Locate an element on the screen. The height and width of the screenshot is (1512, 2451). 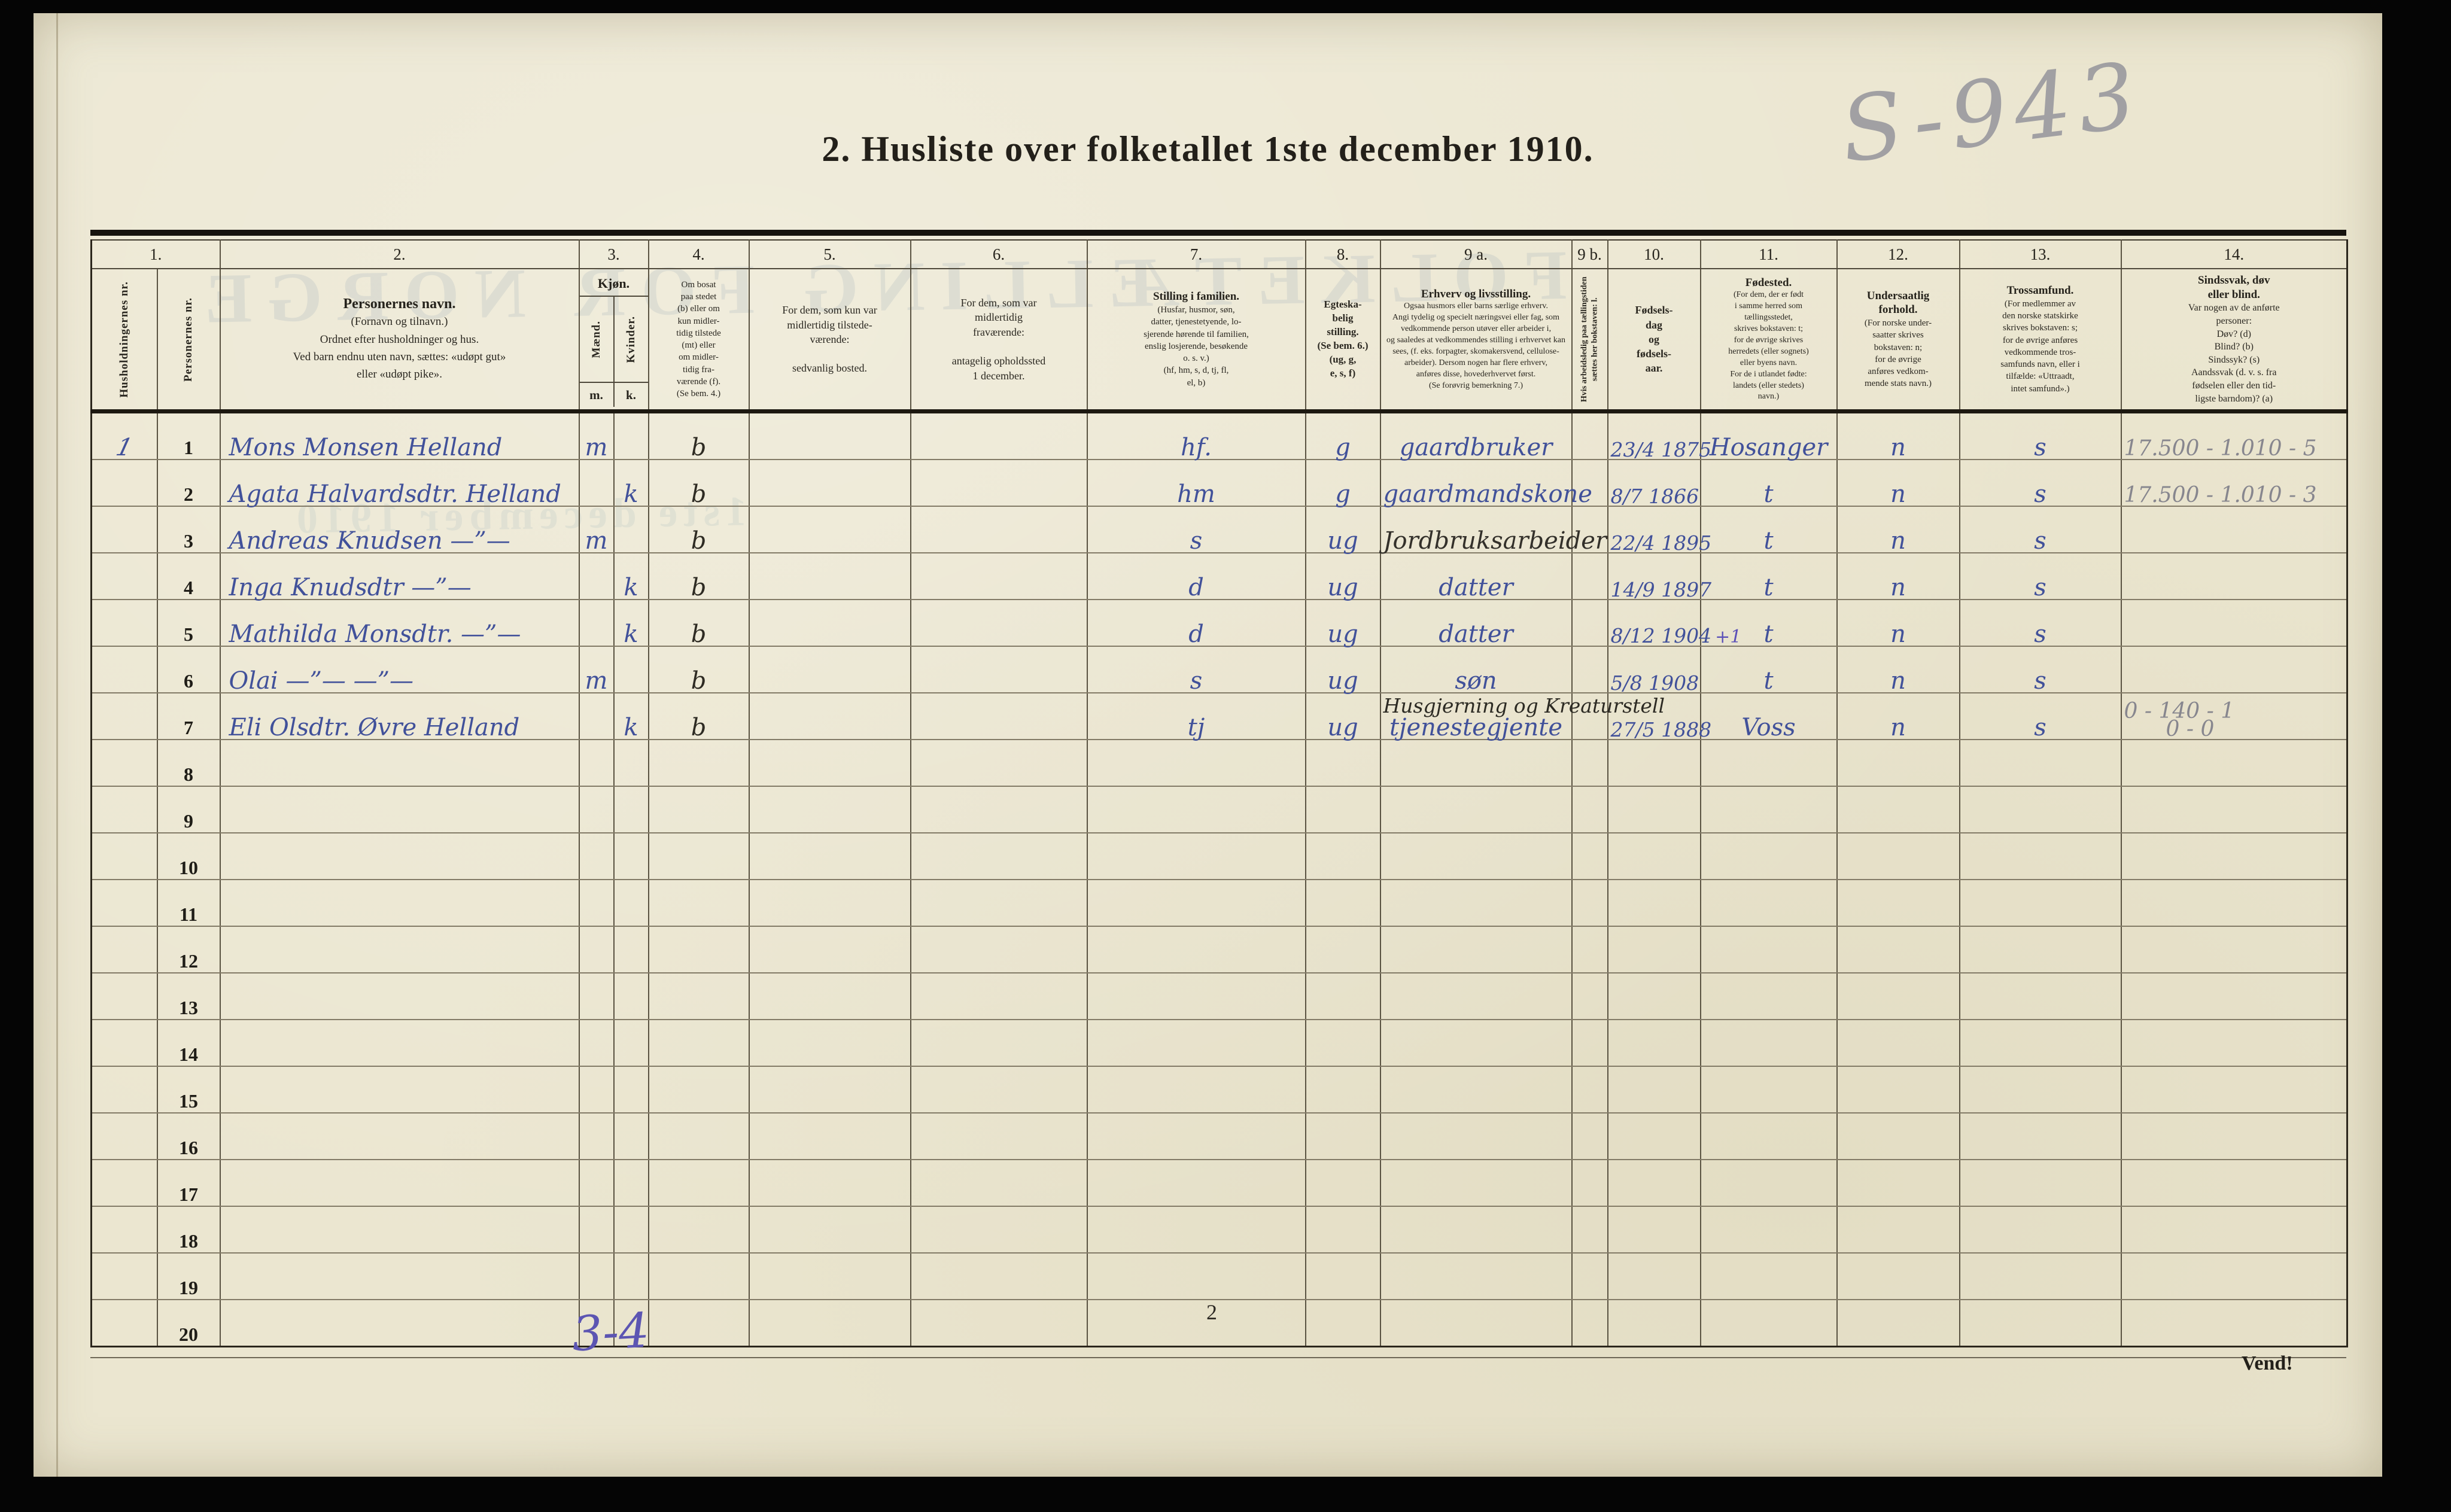
religion-title: Trossamfund. is located at coordinates (2040, 290).